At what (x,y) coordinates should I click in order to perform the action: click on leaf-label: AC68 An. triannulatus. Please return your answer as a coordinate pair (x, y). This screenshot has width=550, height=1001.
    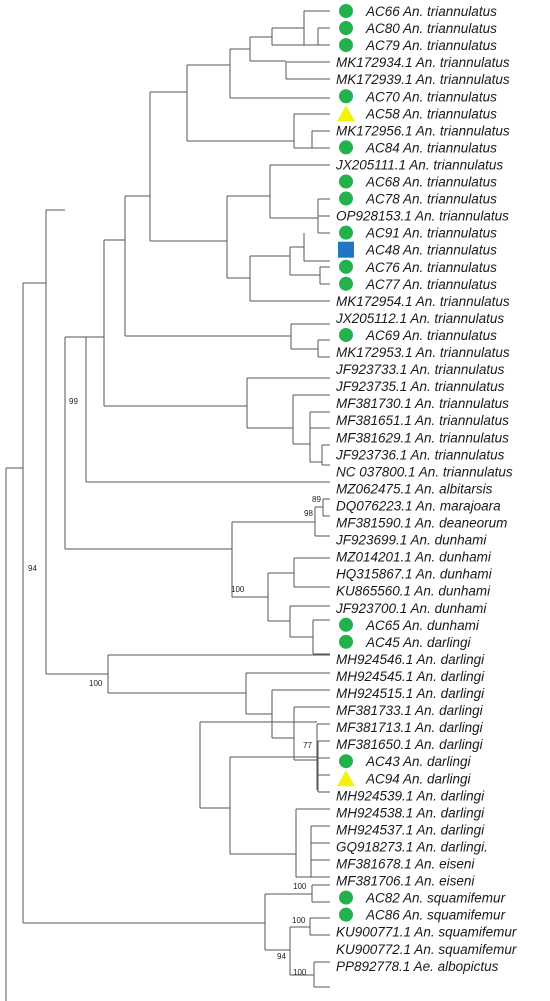
    Looking at the image, I should click on (431, 182).